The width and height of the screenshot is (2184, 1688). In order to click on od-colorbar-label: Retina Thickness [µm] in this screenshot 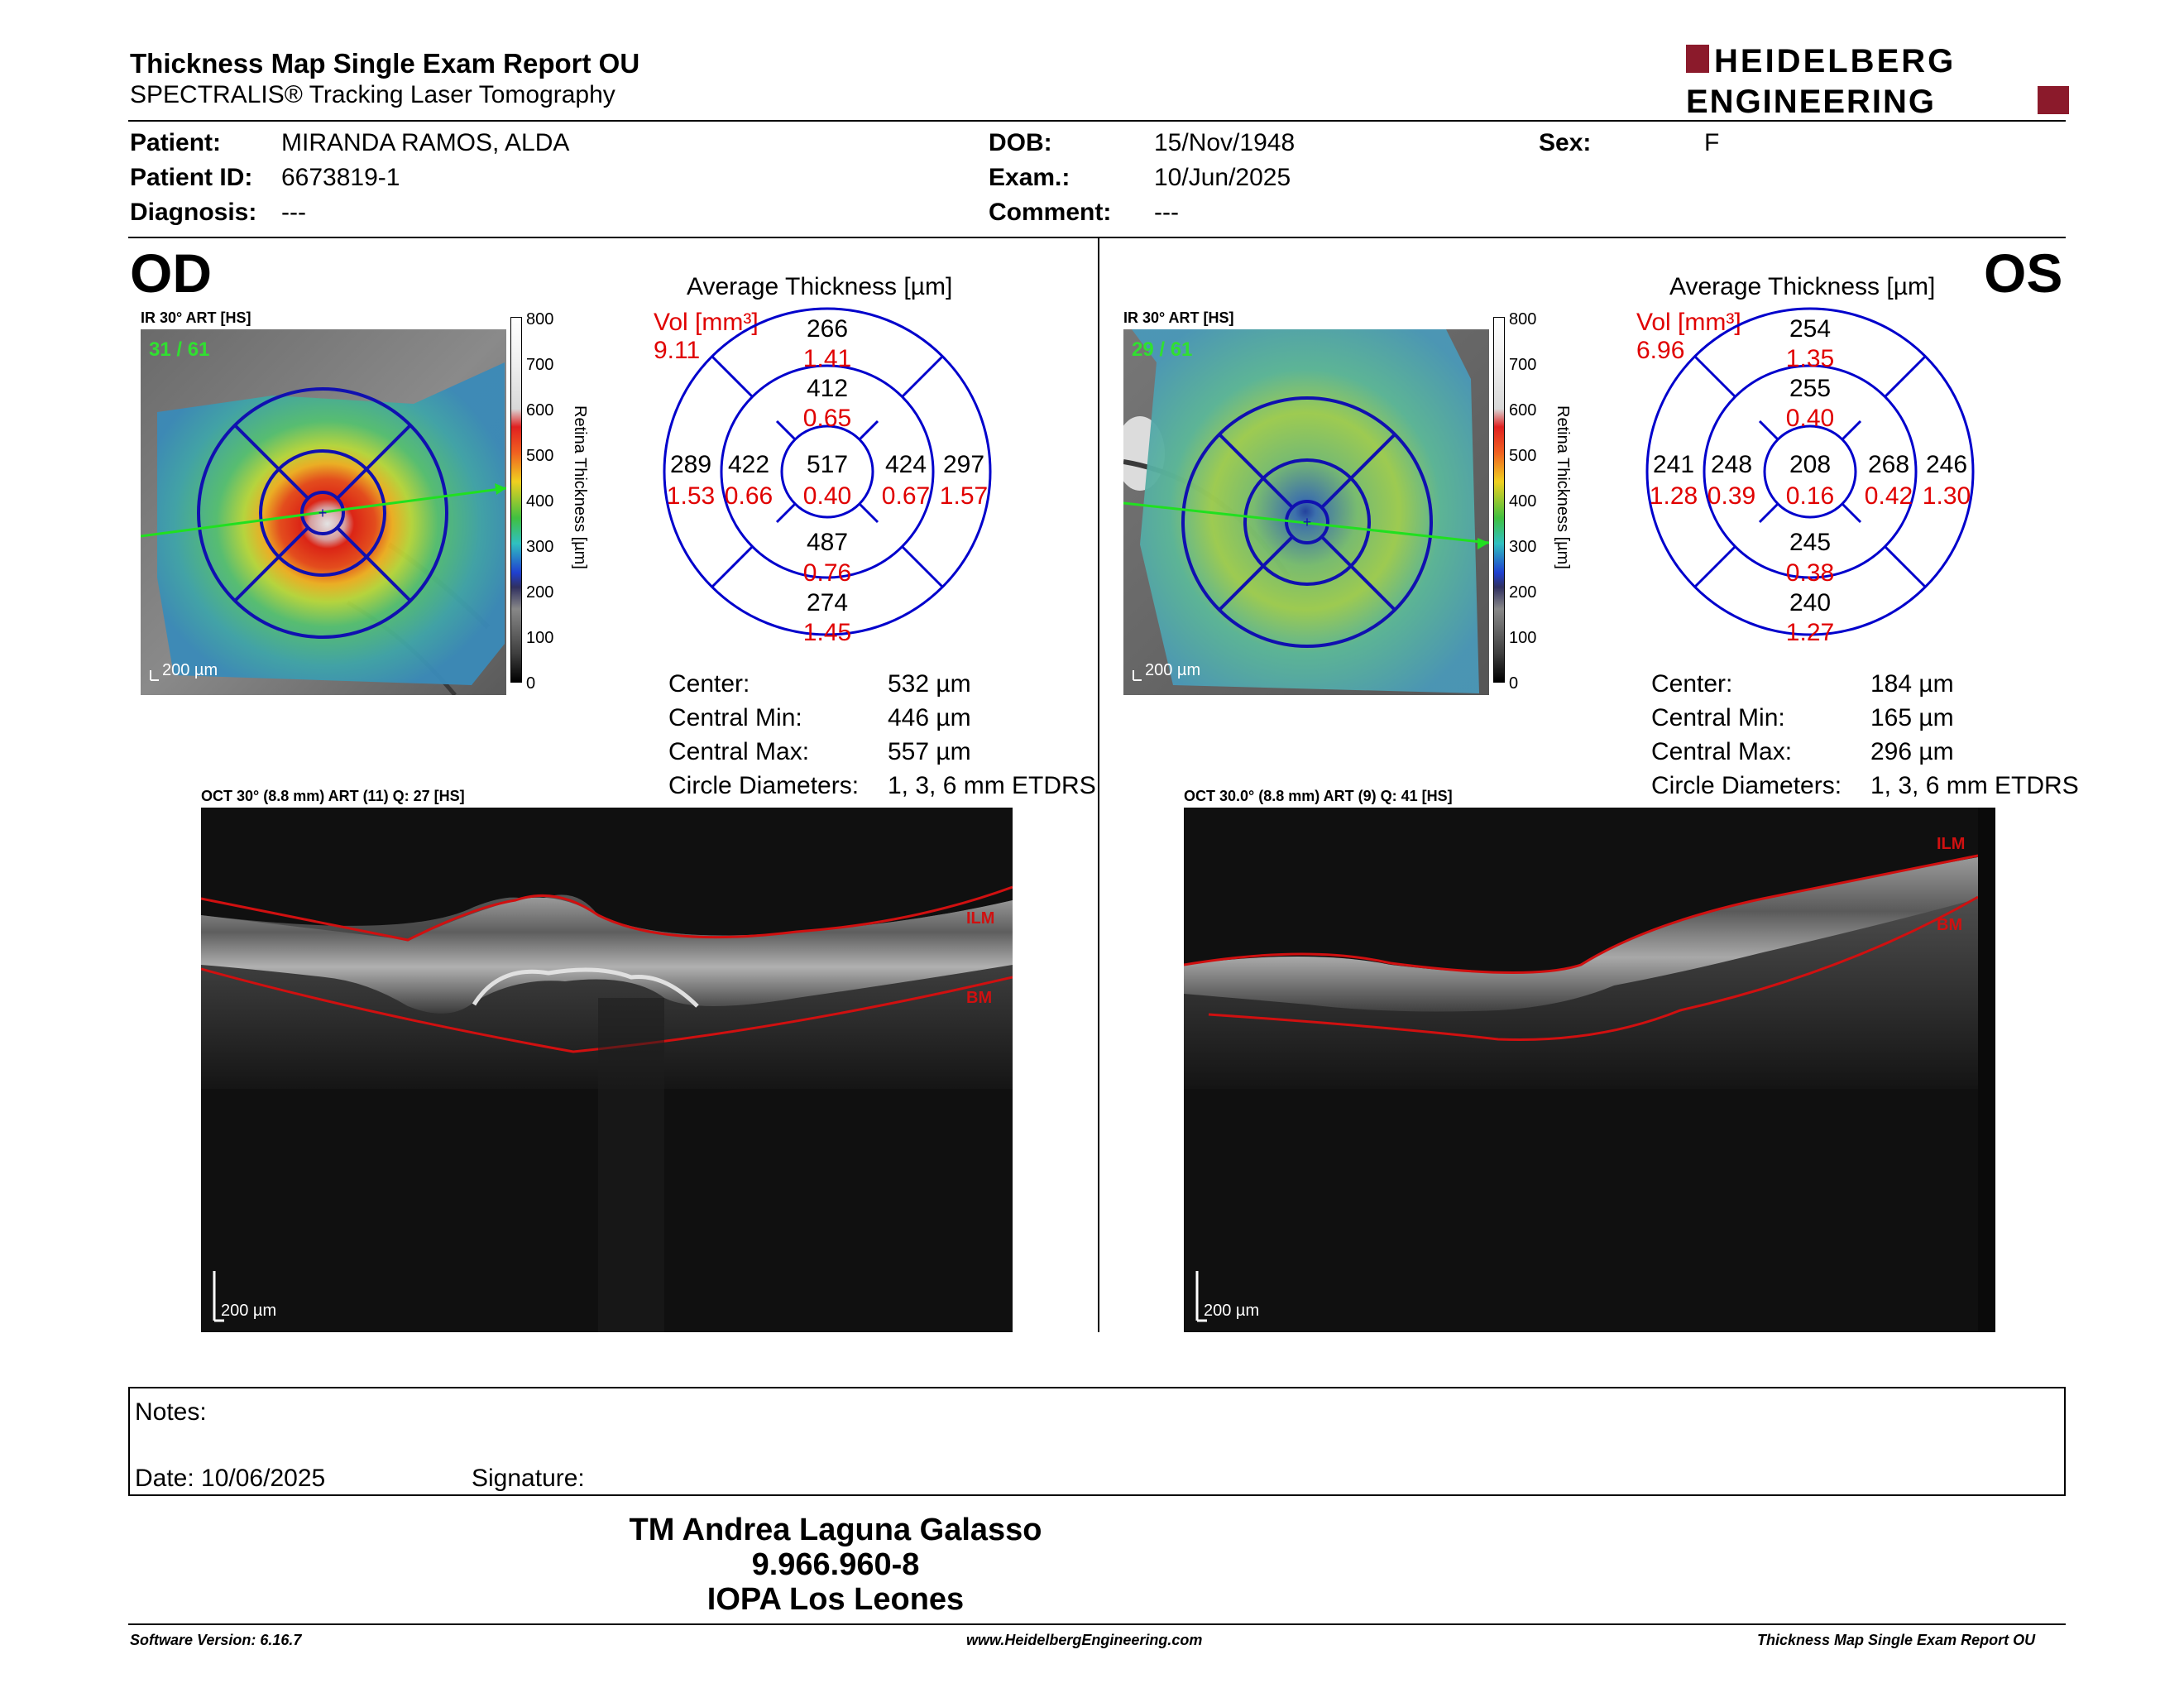, I will do `click(580, 487)`.